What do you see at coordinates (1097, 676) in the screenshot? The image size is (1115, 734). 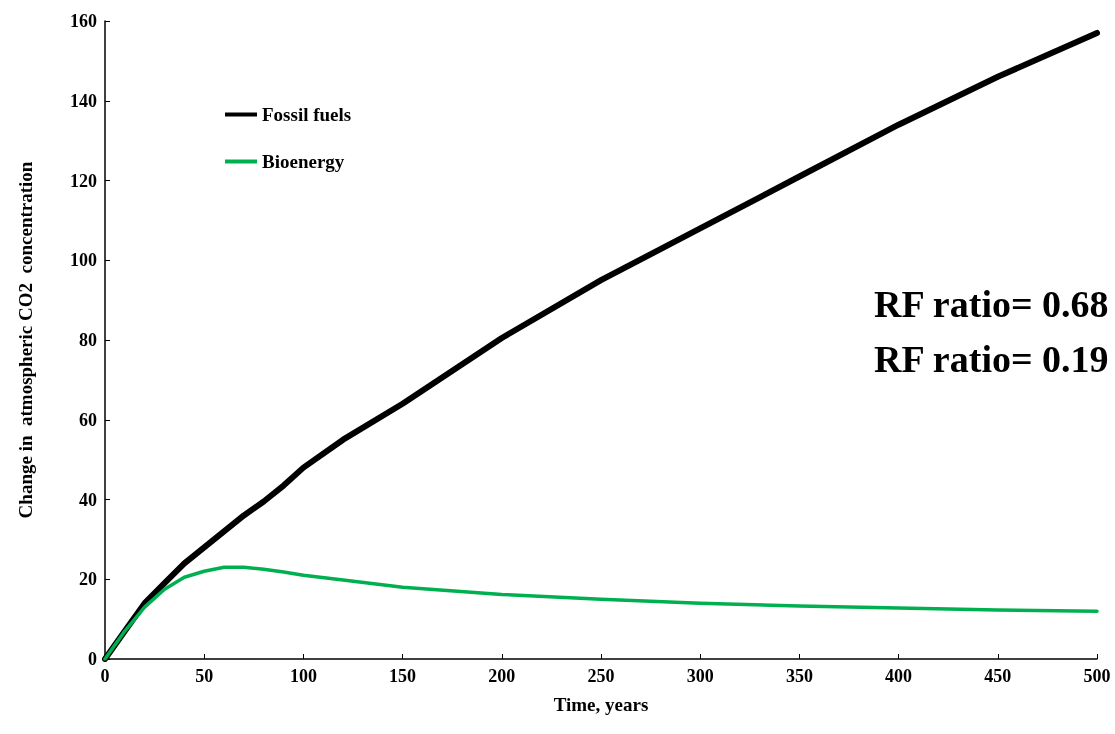 I see `x-tick-label: 500` at bounding box center [1097, 676].